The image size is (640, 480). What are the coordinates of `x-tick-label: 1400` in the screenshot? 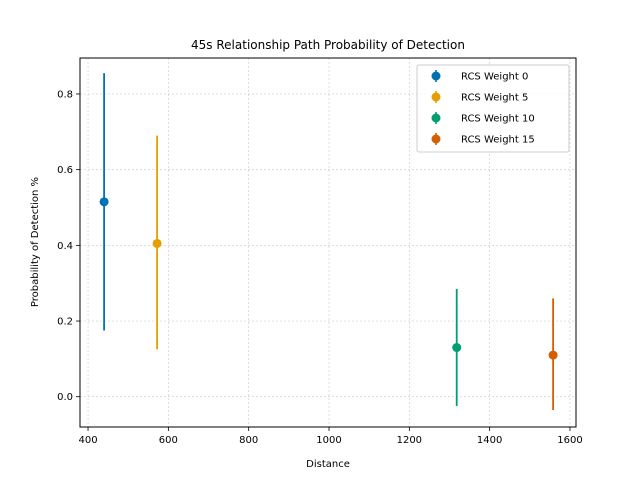 It's located at (489, 440).